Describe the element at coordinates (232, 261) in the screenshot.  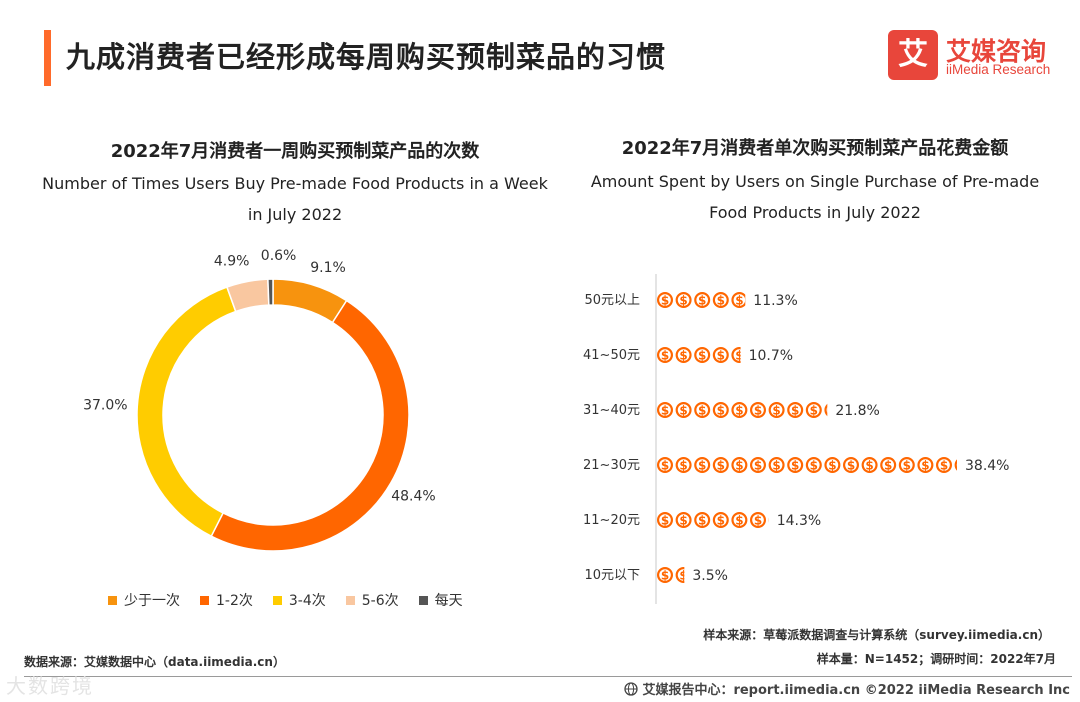
I see `donut-value-label-3: 4.9%` at that location.